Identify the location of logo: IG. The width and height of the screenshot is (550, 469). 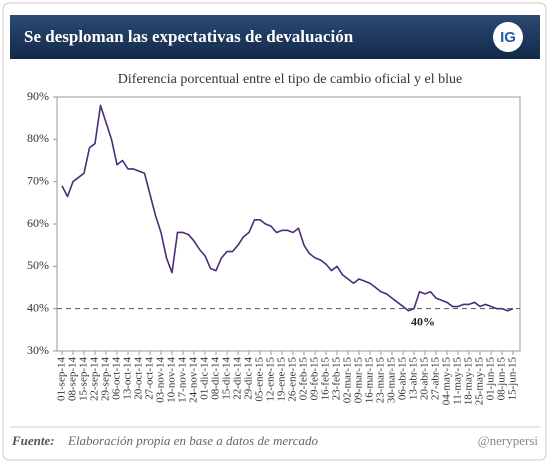
(508, 37).